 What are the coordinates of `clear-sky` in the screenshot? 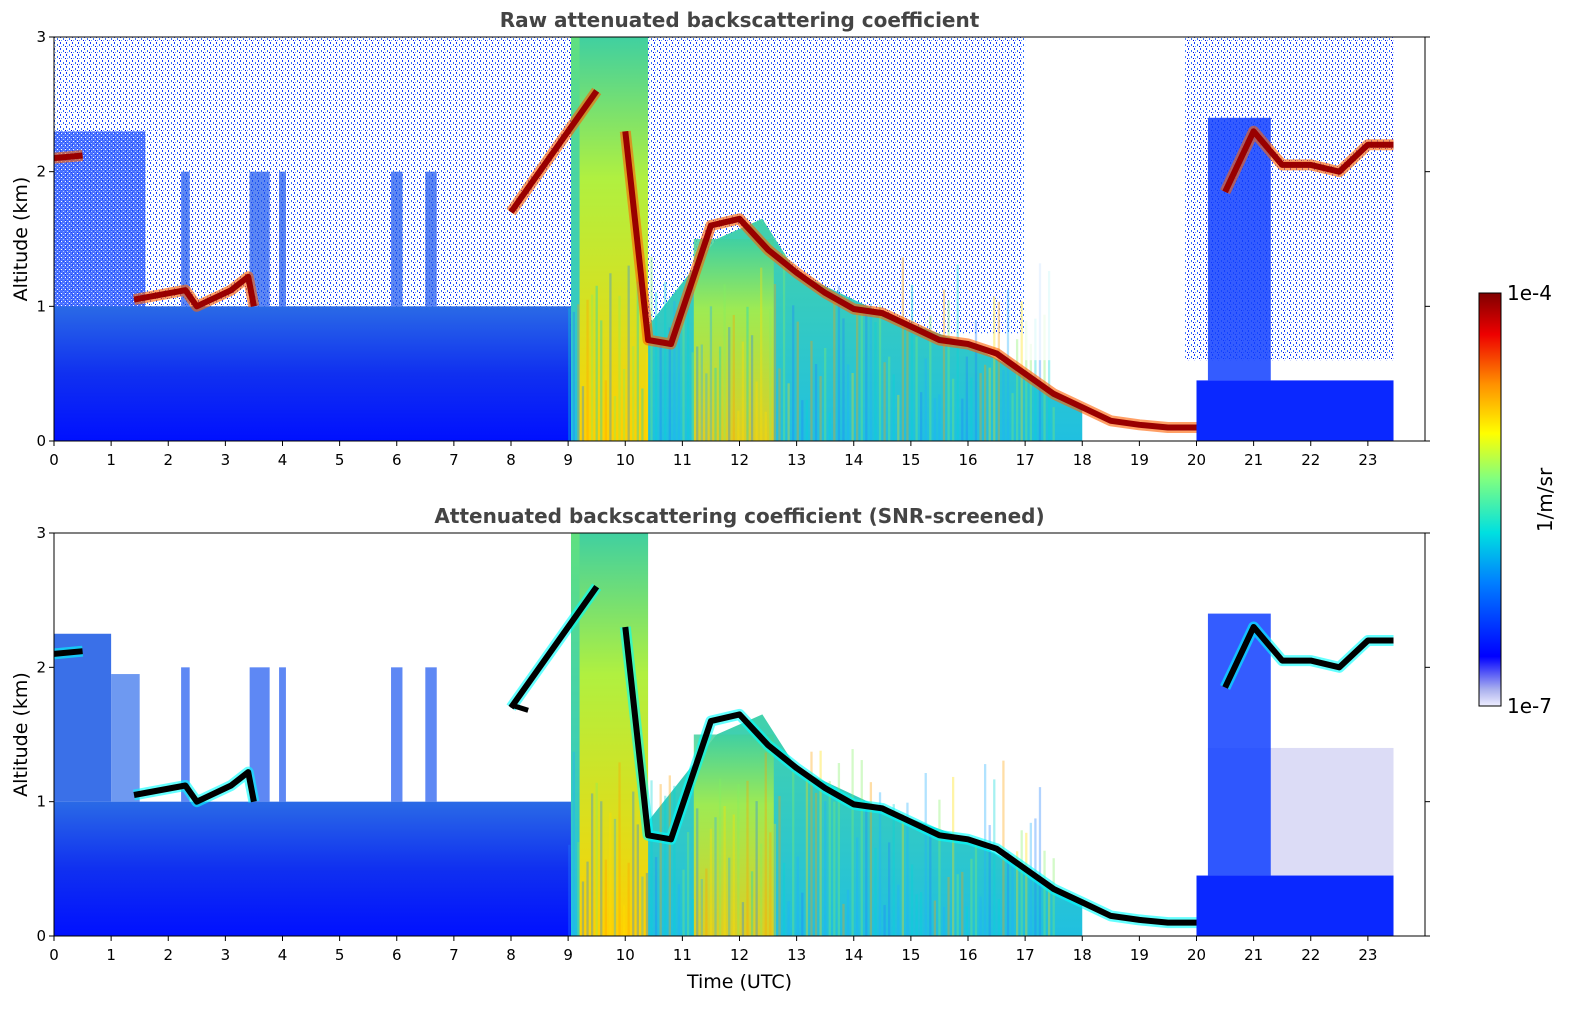 It's located at (1105, 199).